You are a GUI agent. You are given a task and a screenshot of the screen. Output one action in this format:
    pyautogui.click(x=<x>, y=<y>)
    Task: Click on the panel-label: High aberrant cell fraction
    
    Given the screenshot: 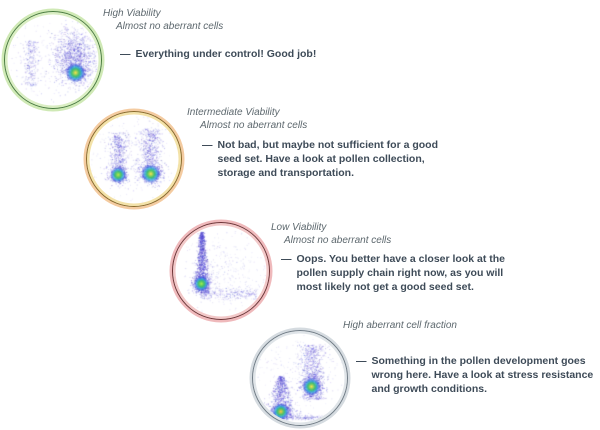 What is the action you would take?
    pyautogui.click(x=400, y=326)
    